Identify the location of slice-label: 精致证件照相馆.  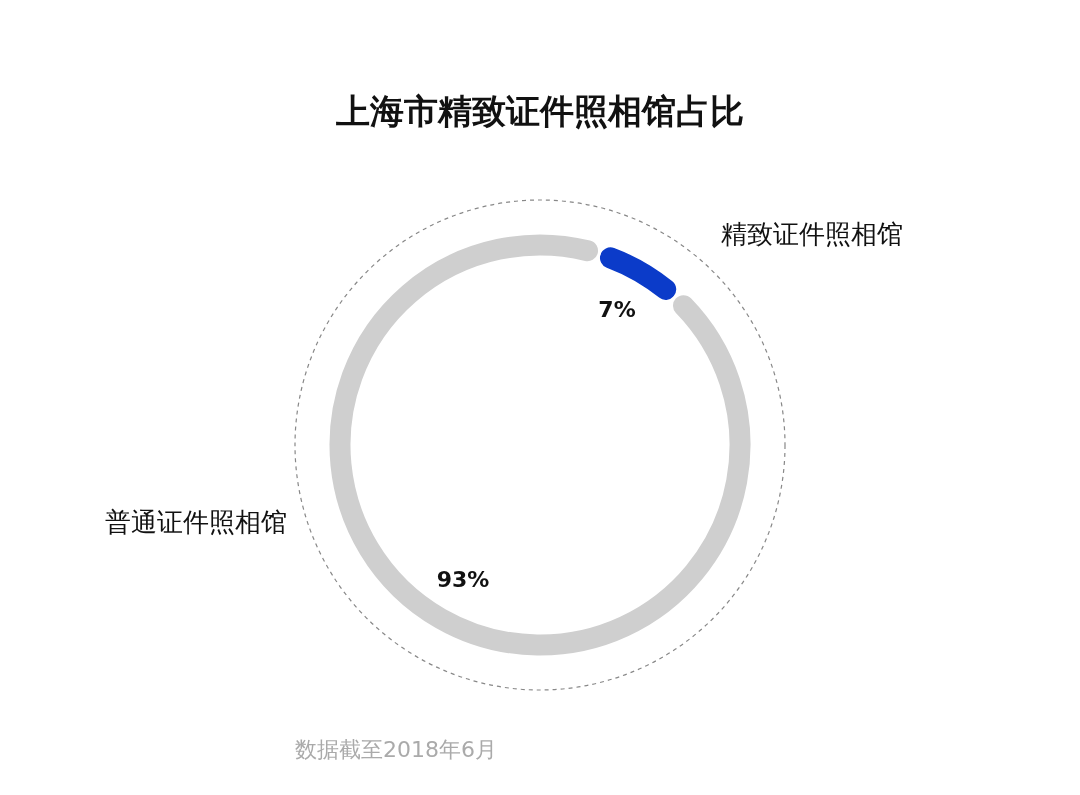
(812, 234).